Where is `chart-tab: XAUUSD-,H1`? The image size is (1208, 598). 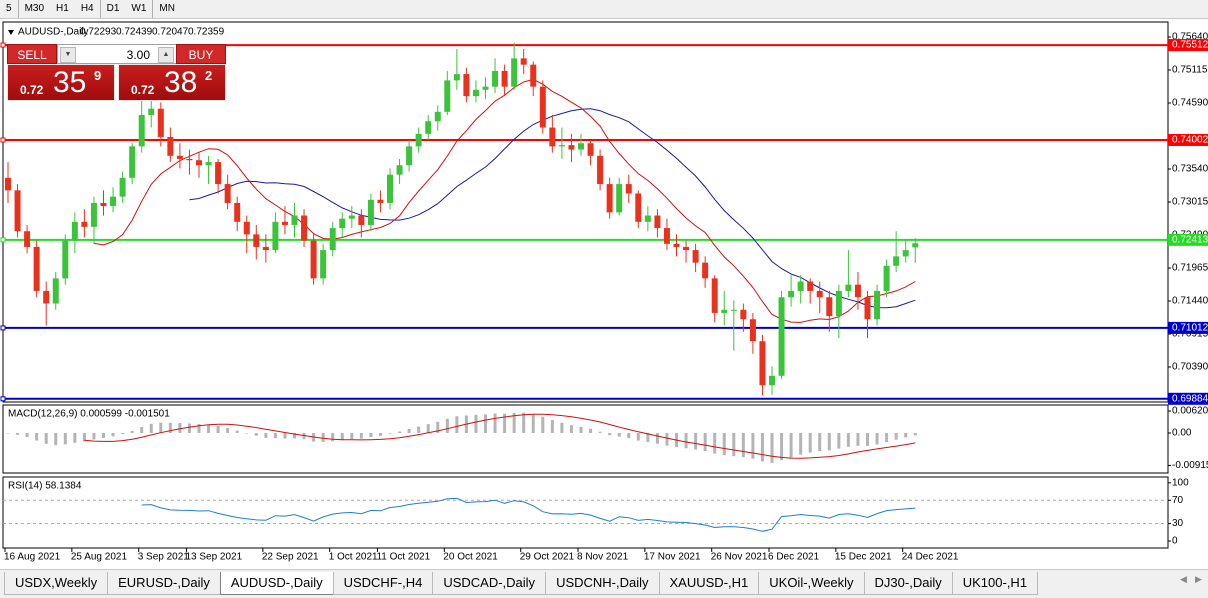 chart-tab: XAUUSD-,H1 is located at coordinates (709, 583).